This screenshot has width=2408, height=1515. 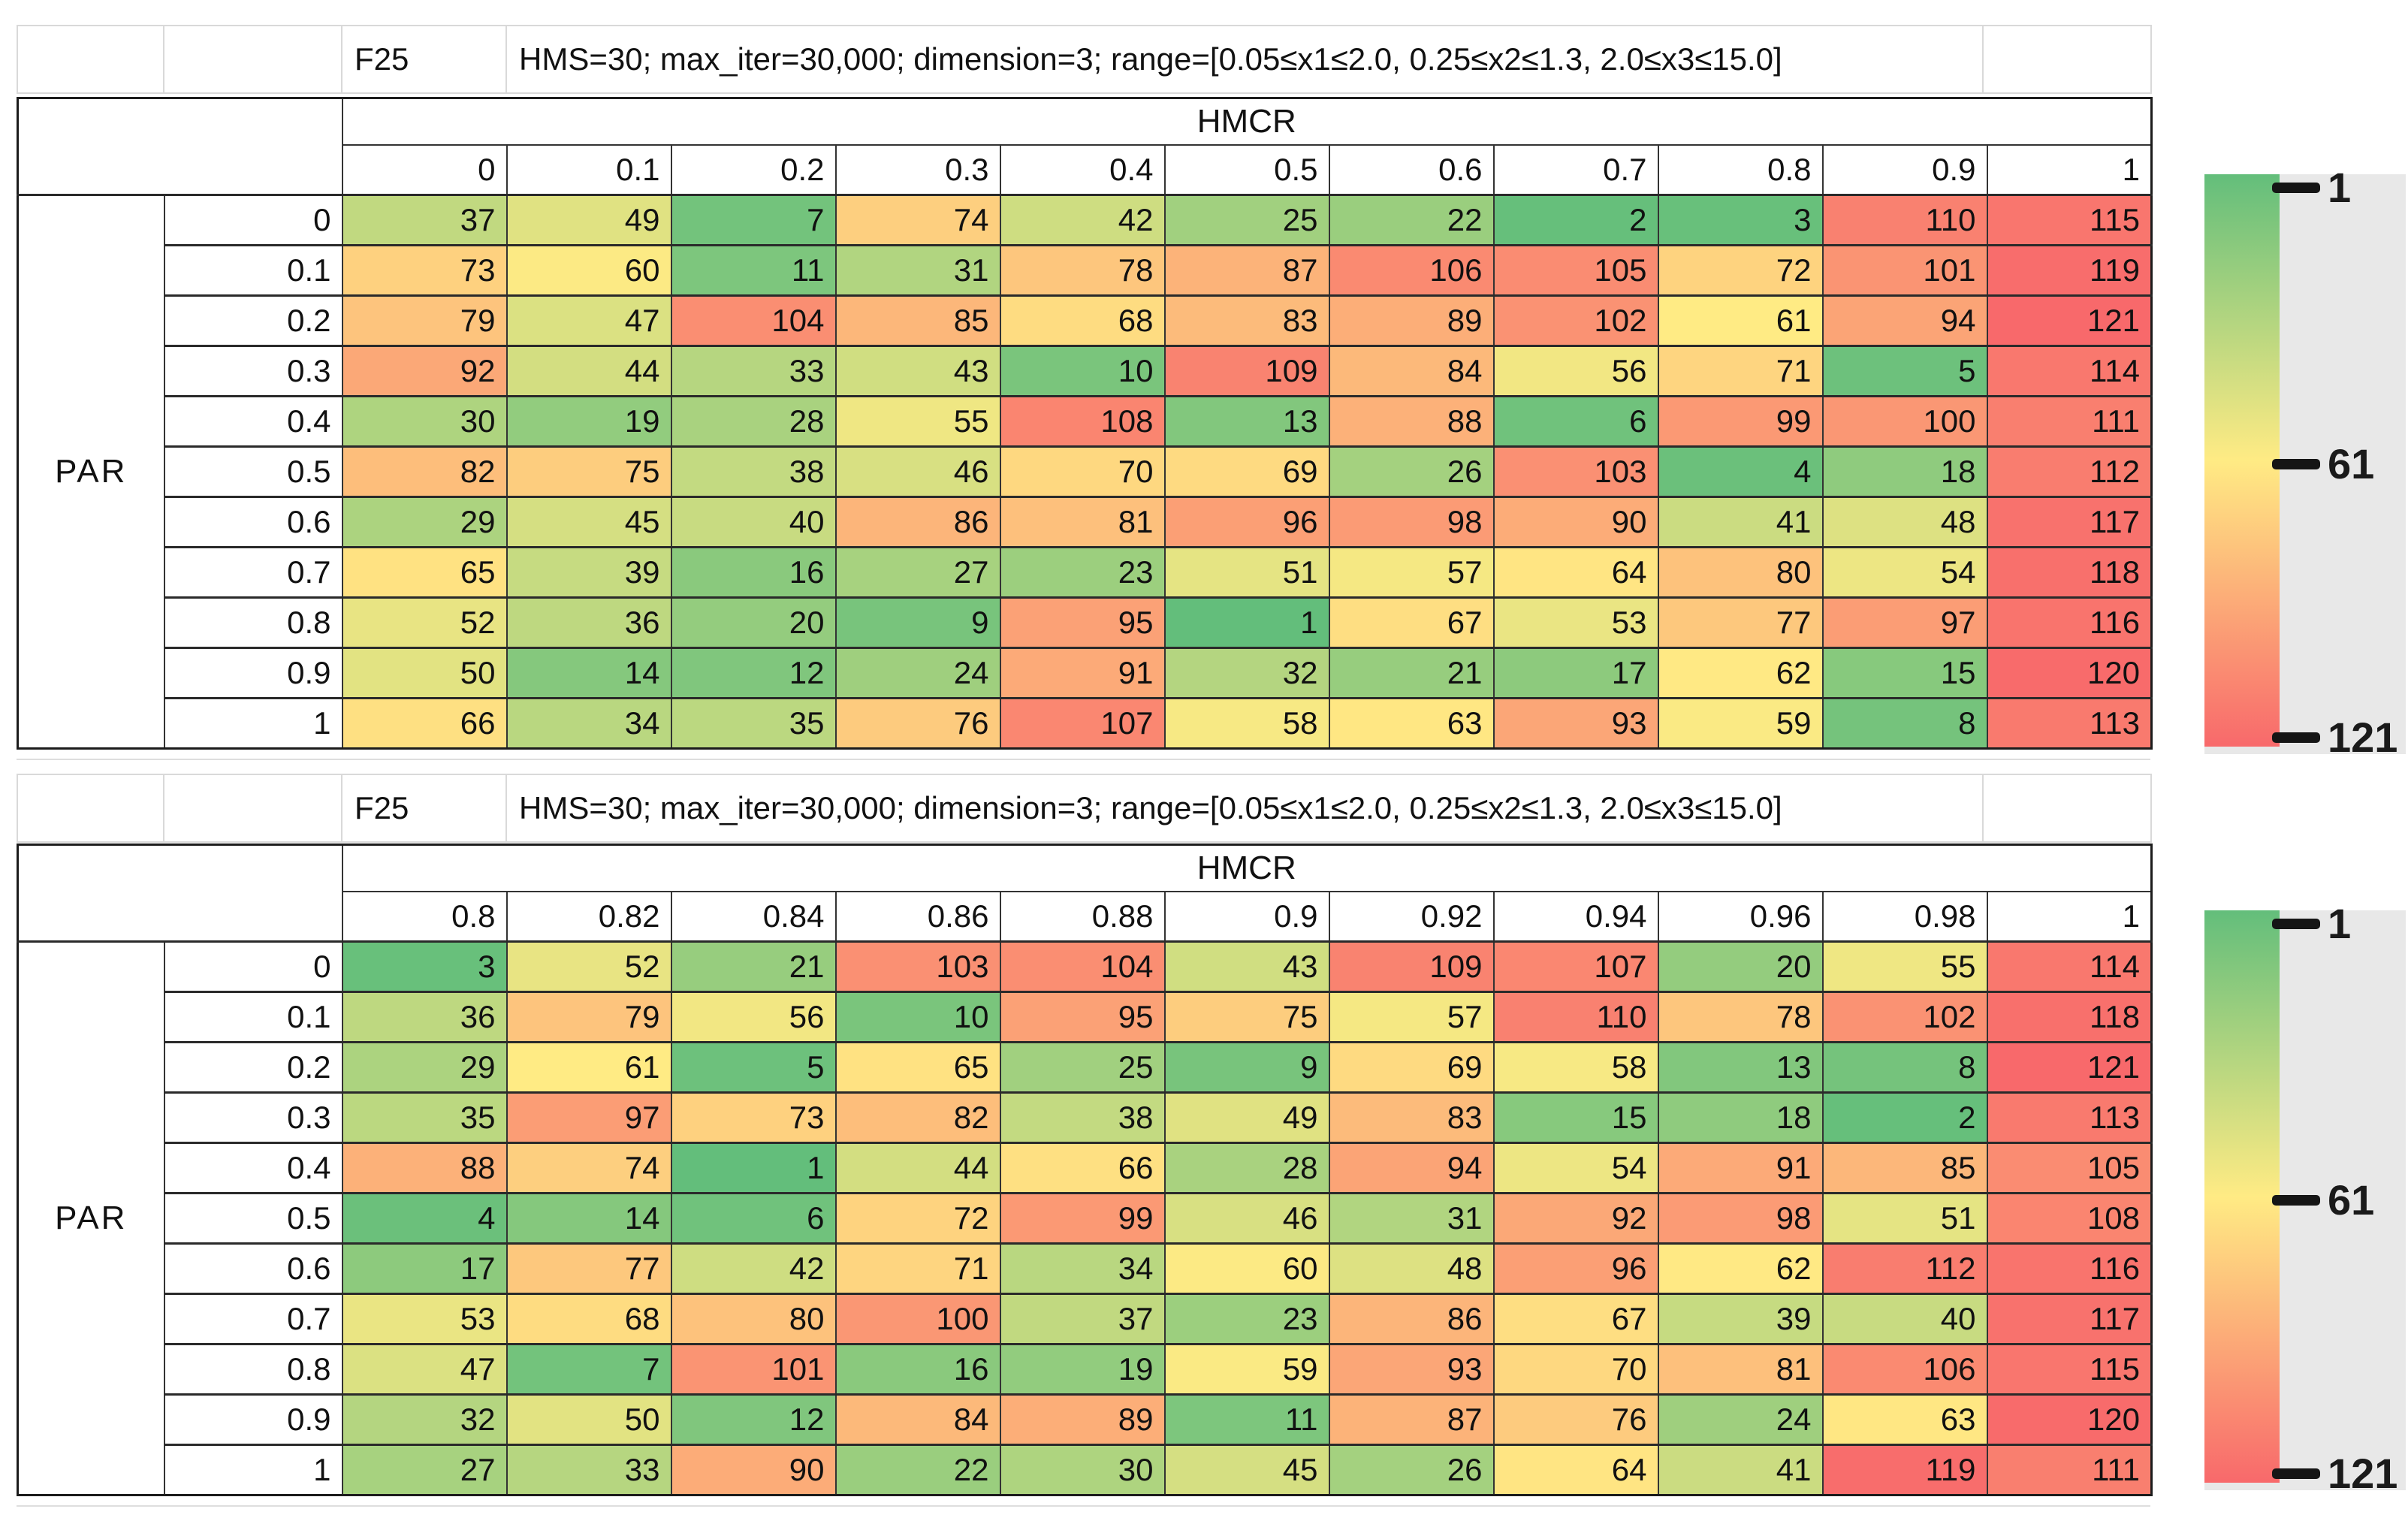 What do you see at coordinates (1246, 320) in the screenshot?
I see `heatmap-cell: 83` at bounding box center [1246, 320].